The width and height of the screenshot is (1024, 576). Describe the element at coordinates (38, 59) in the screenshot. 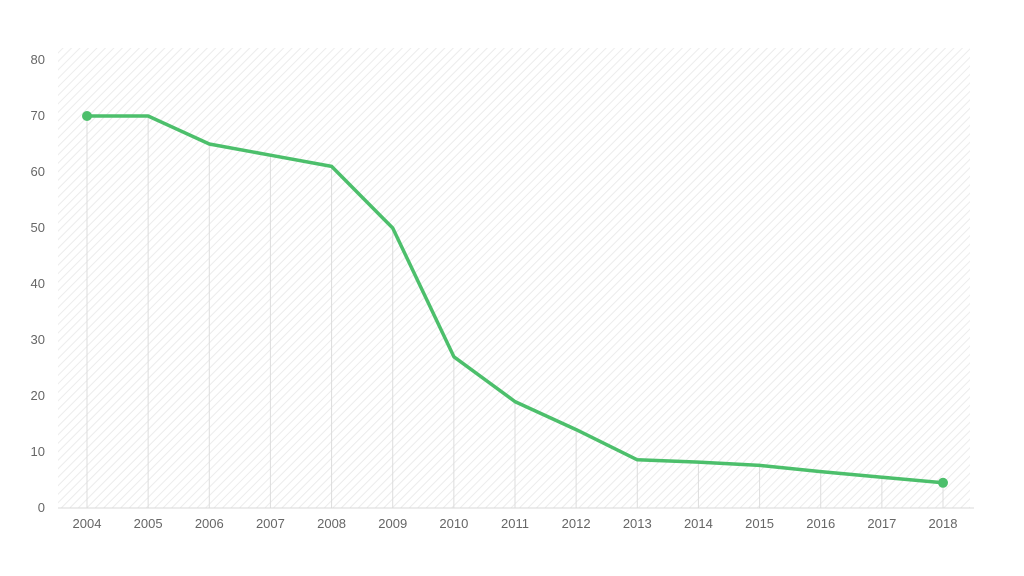

I see `y-tick-label: 80` at that location.